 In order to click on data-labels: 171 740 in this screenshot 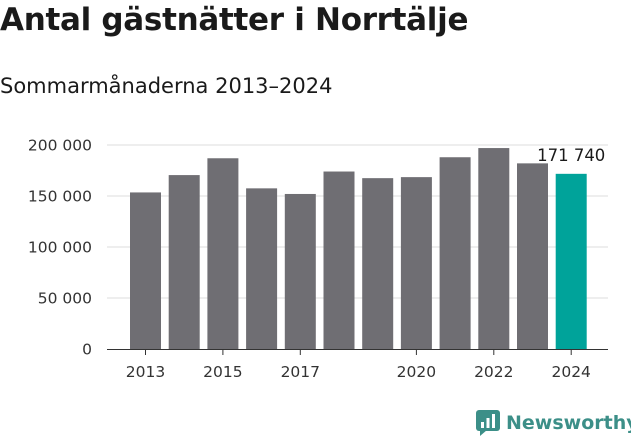, I will do `click(571, 155)`.